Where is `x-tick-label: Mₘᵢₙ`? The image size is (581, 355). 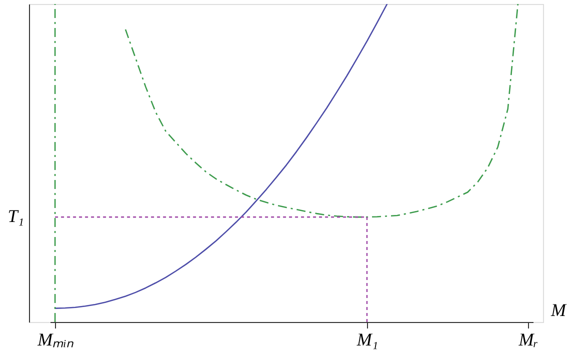
x-tick-label: Mₘᵢₙ is located at coordinates (55, 340).